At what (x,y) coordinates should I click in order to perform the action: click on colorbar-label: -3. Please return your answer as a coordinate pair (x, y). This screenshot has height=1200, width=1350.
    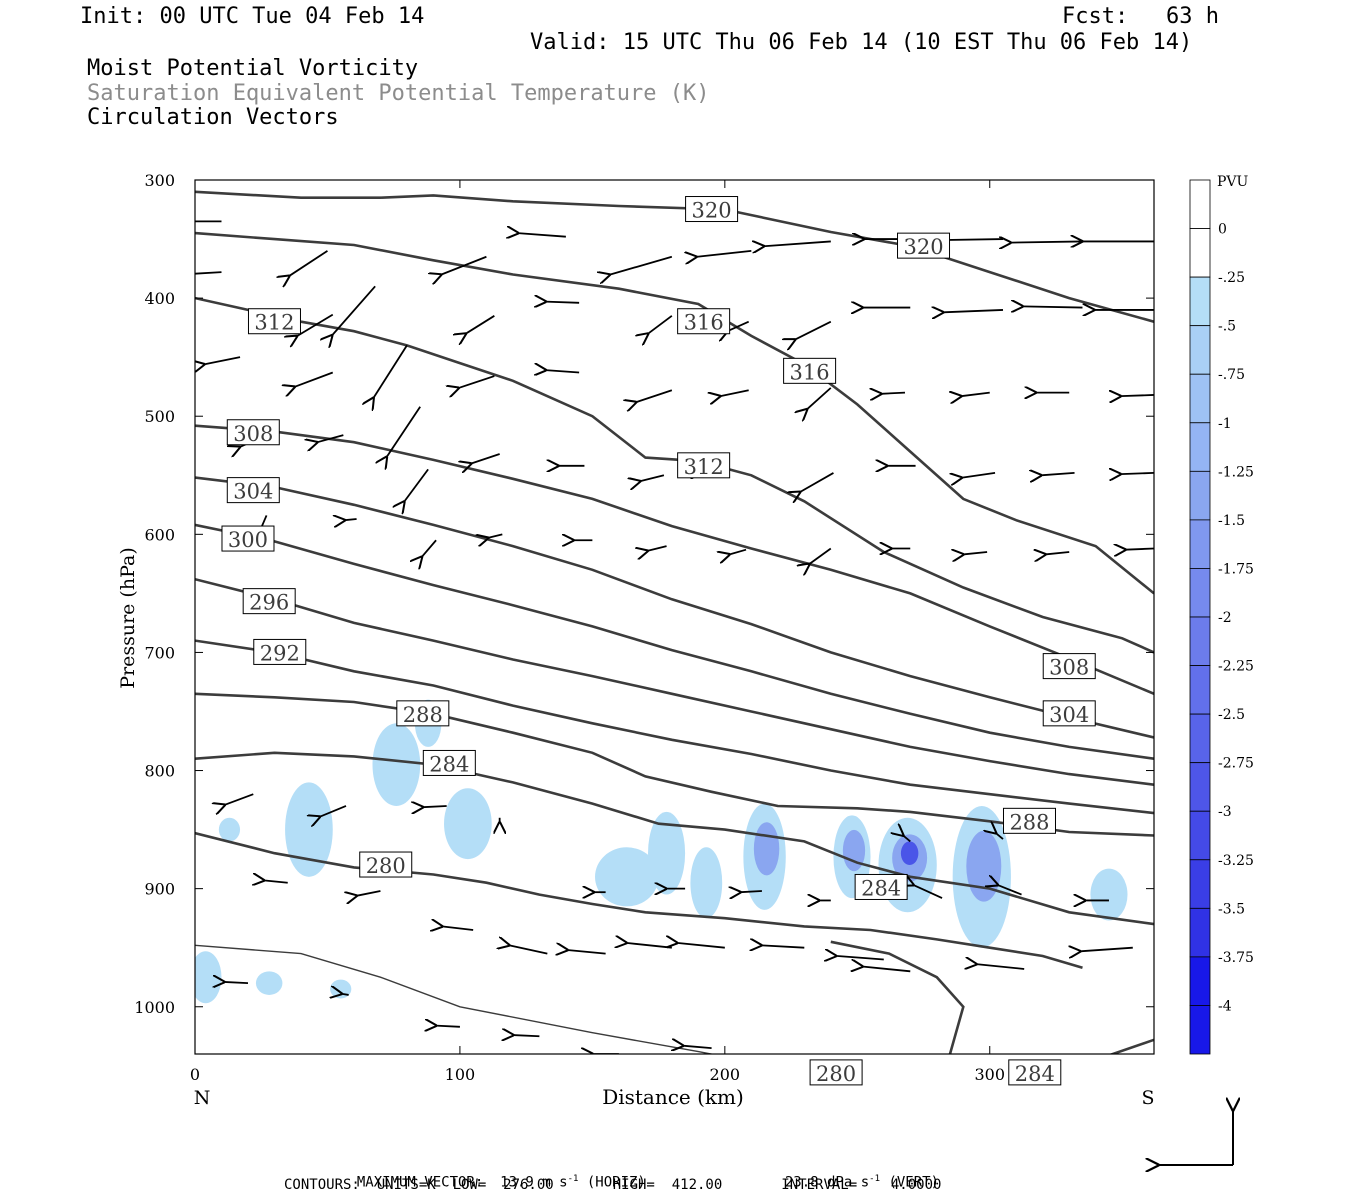
    Looking at the image, I should click on (1225, 812).